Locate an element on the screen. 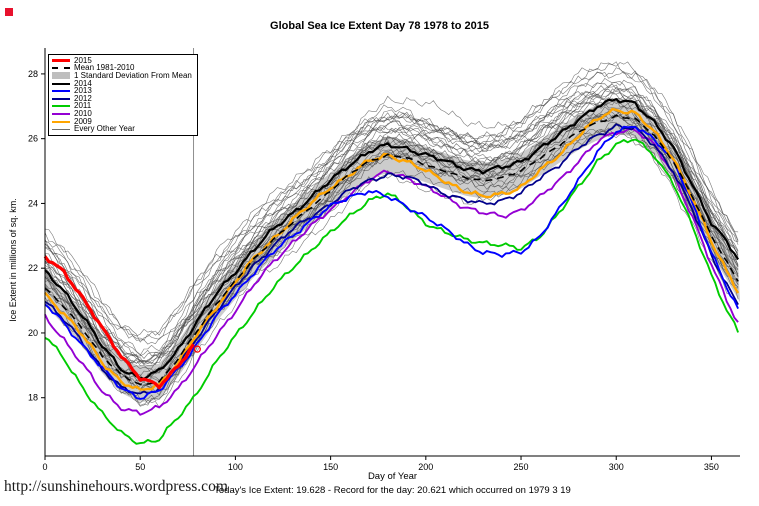  legend-label: Every Other Year is located at coordinates (104, 129).